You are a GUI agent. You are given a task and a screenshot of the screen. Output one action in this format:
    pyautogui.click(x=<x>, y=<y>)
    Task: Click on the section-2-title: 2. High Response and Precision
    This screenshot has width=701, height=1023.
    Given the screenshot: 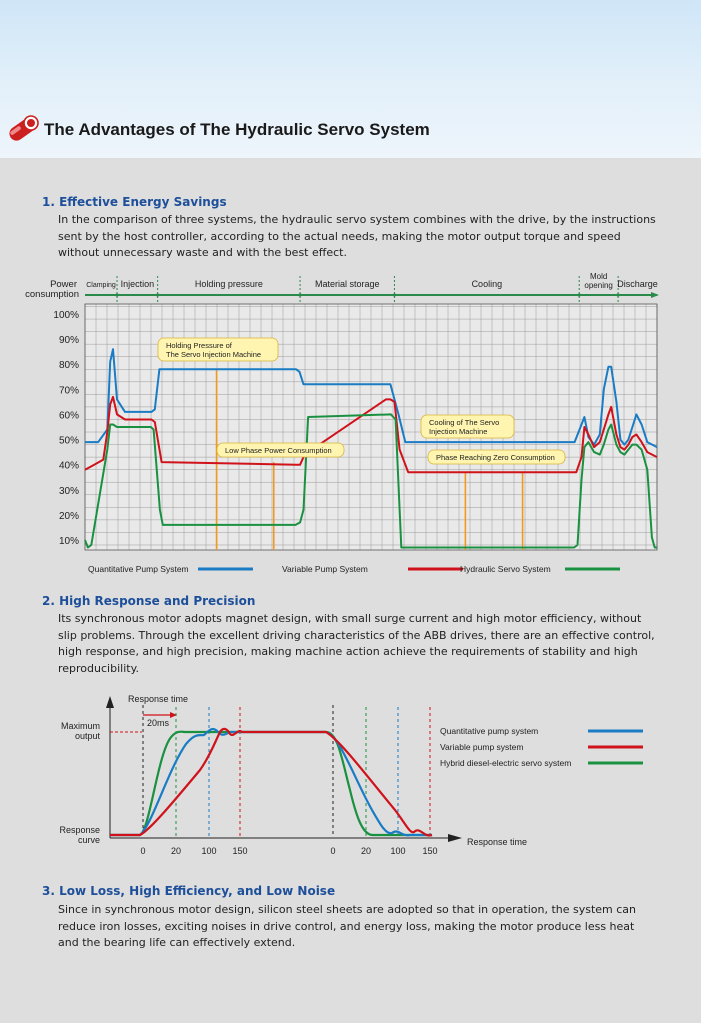 What is the action you would take?
    pyautogui.click(x=149, y=601)
    